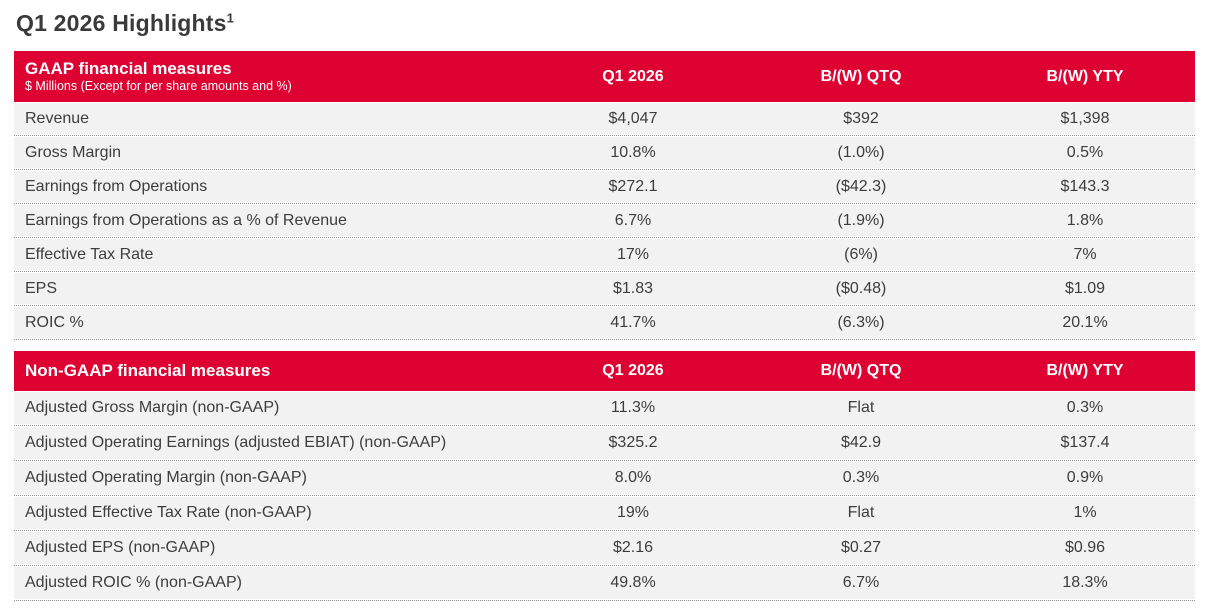 The image size is (1206, 610). I want to click on non-gaap-header-label: Non-GAAP financial measures, so click(266, 371).